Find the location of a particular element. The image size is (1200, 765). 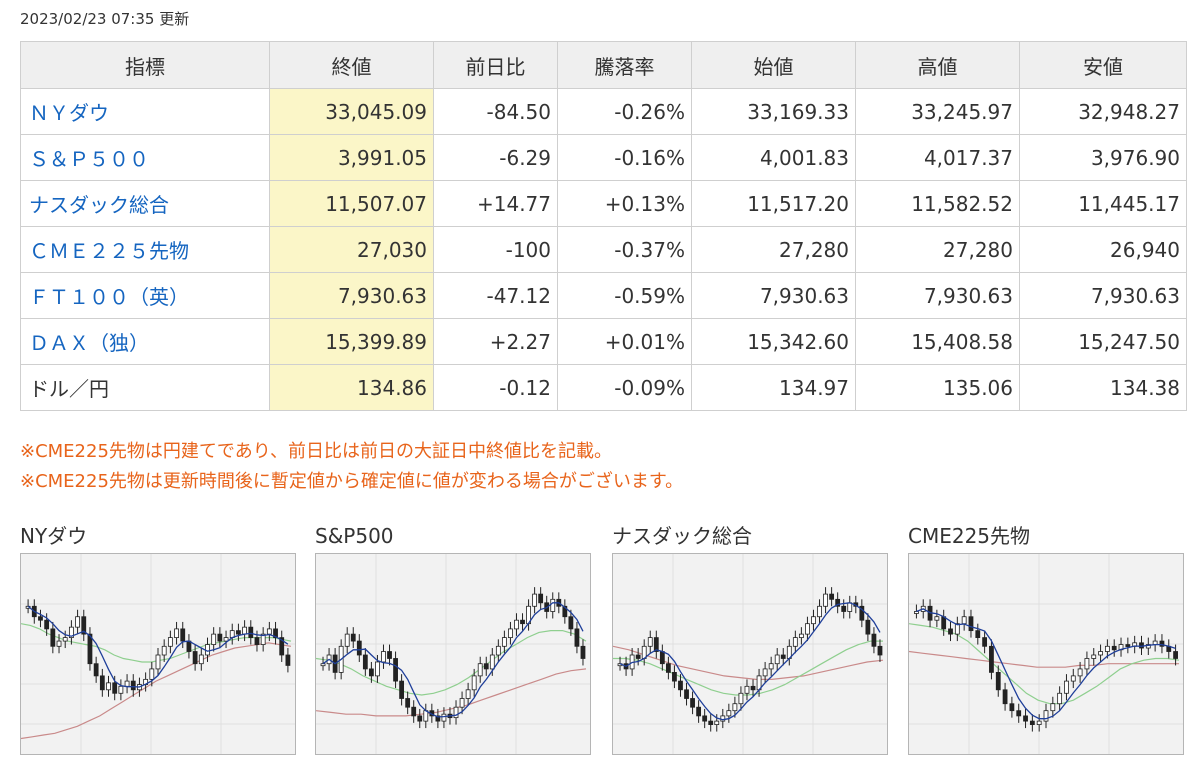

change-value: +14.77 is located at coordinates (495, 203).